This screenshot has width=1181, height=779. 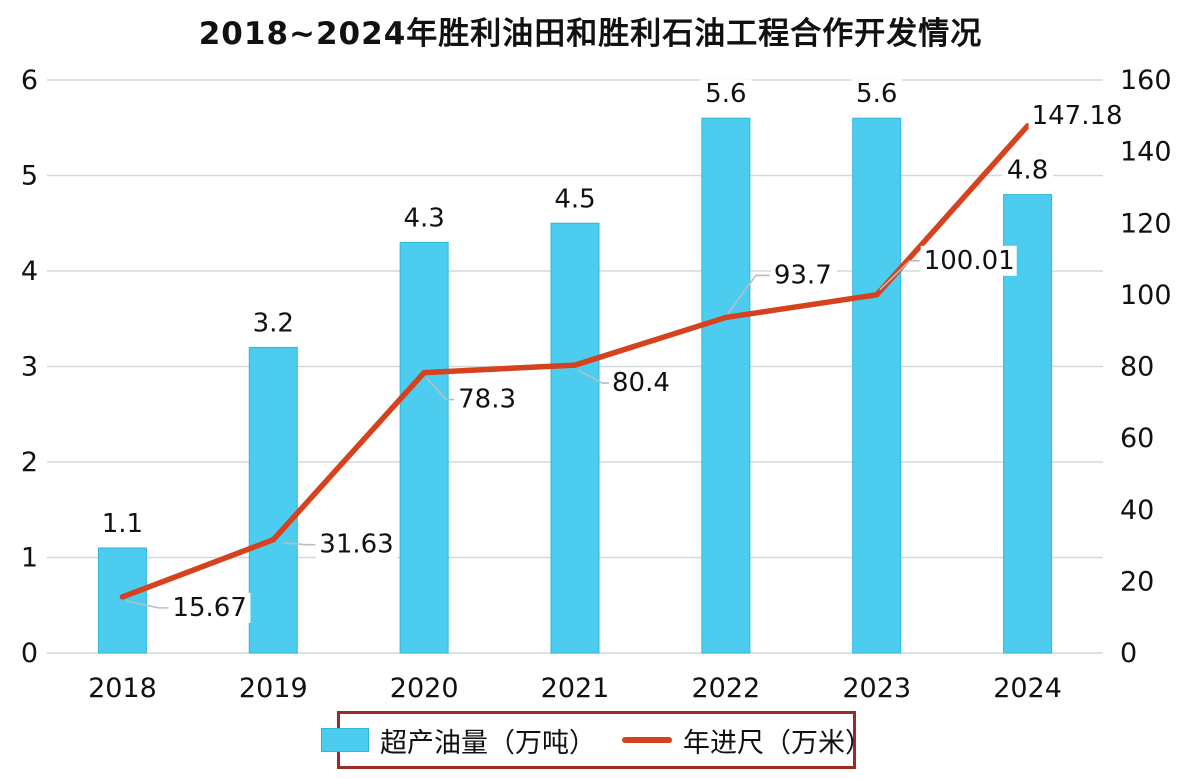 What do you see at coordinates (488, 743) in the screenshot?
I see `legend-label-bar-series: 超产油量（万吨）` at bounding box center [488, 743].